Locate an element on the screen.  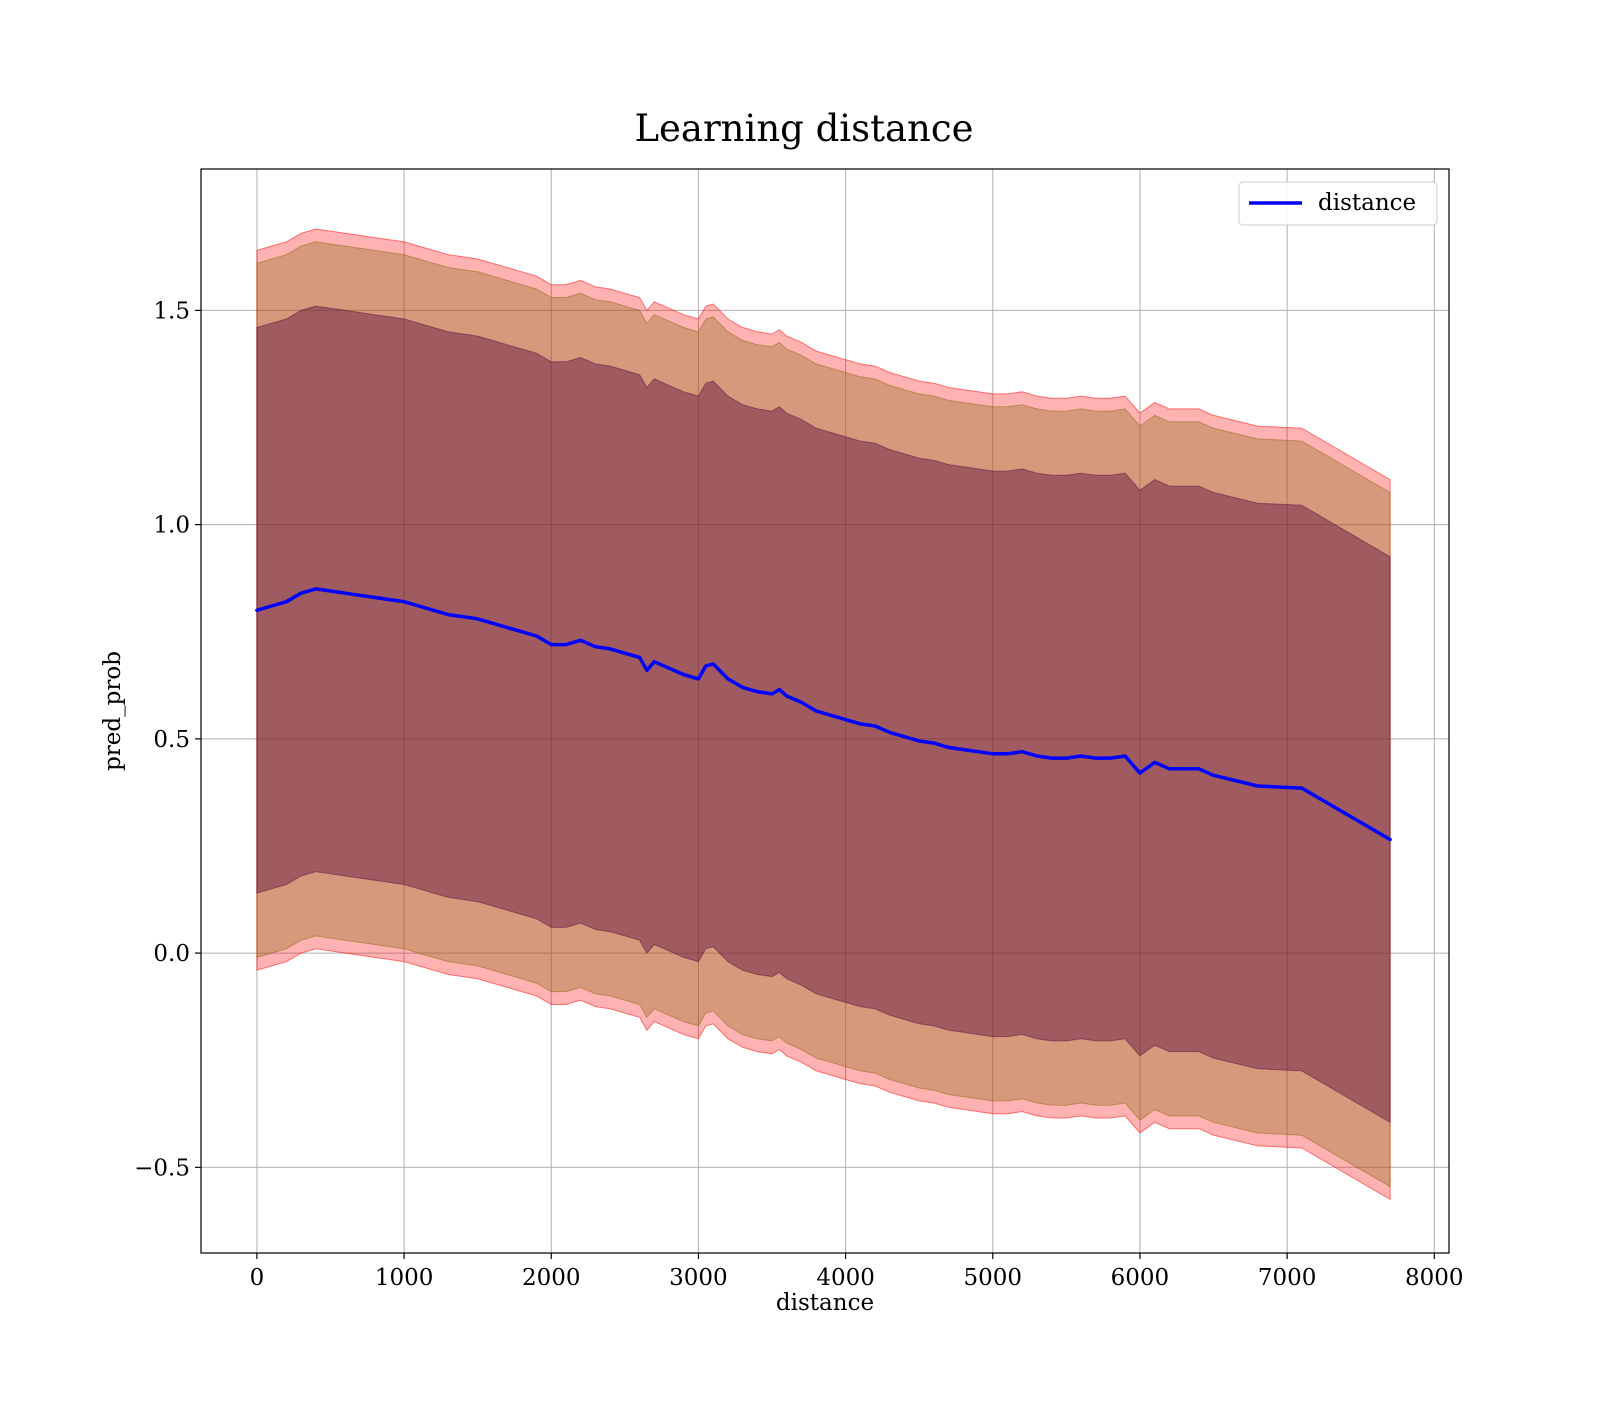
y-tick-label-2: 0.5 is located at coordinates (171, 740).